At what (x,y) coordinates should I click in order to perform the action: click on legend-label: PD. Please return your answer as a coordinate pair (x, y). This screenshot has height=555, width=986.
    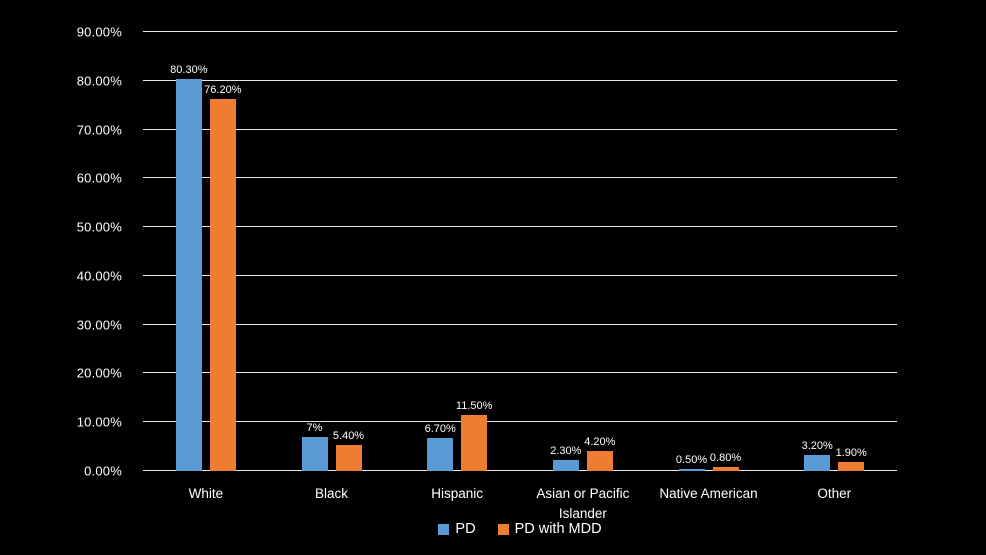
    Looking at the image, I should click on (465, 529).